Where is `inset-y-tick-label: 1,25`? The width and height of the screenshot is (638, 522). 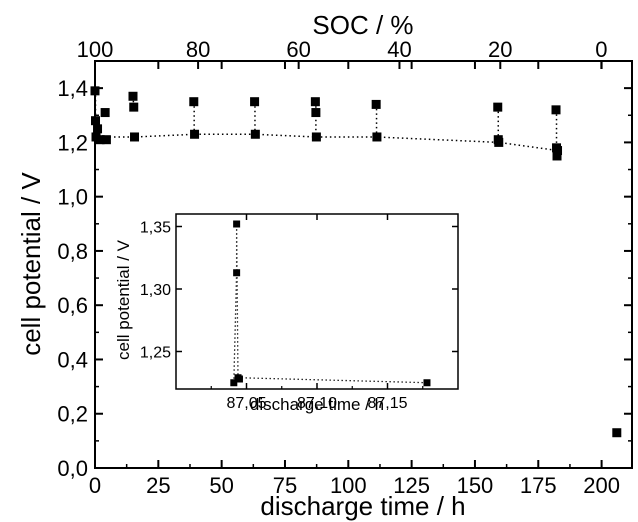
inset-y-tick-label: 1,25 is located at coordinates (155, 353).